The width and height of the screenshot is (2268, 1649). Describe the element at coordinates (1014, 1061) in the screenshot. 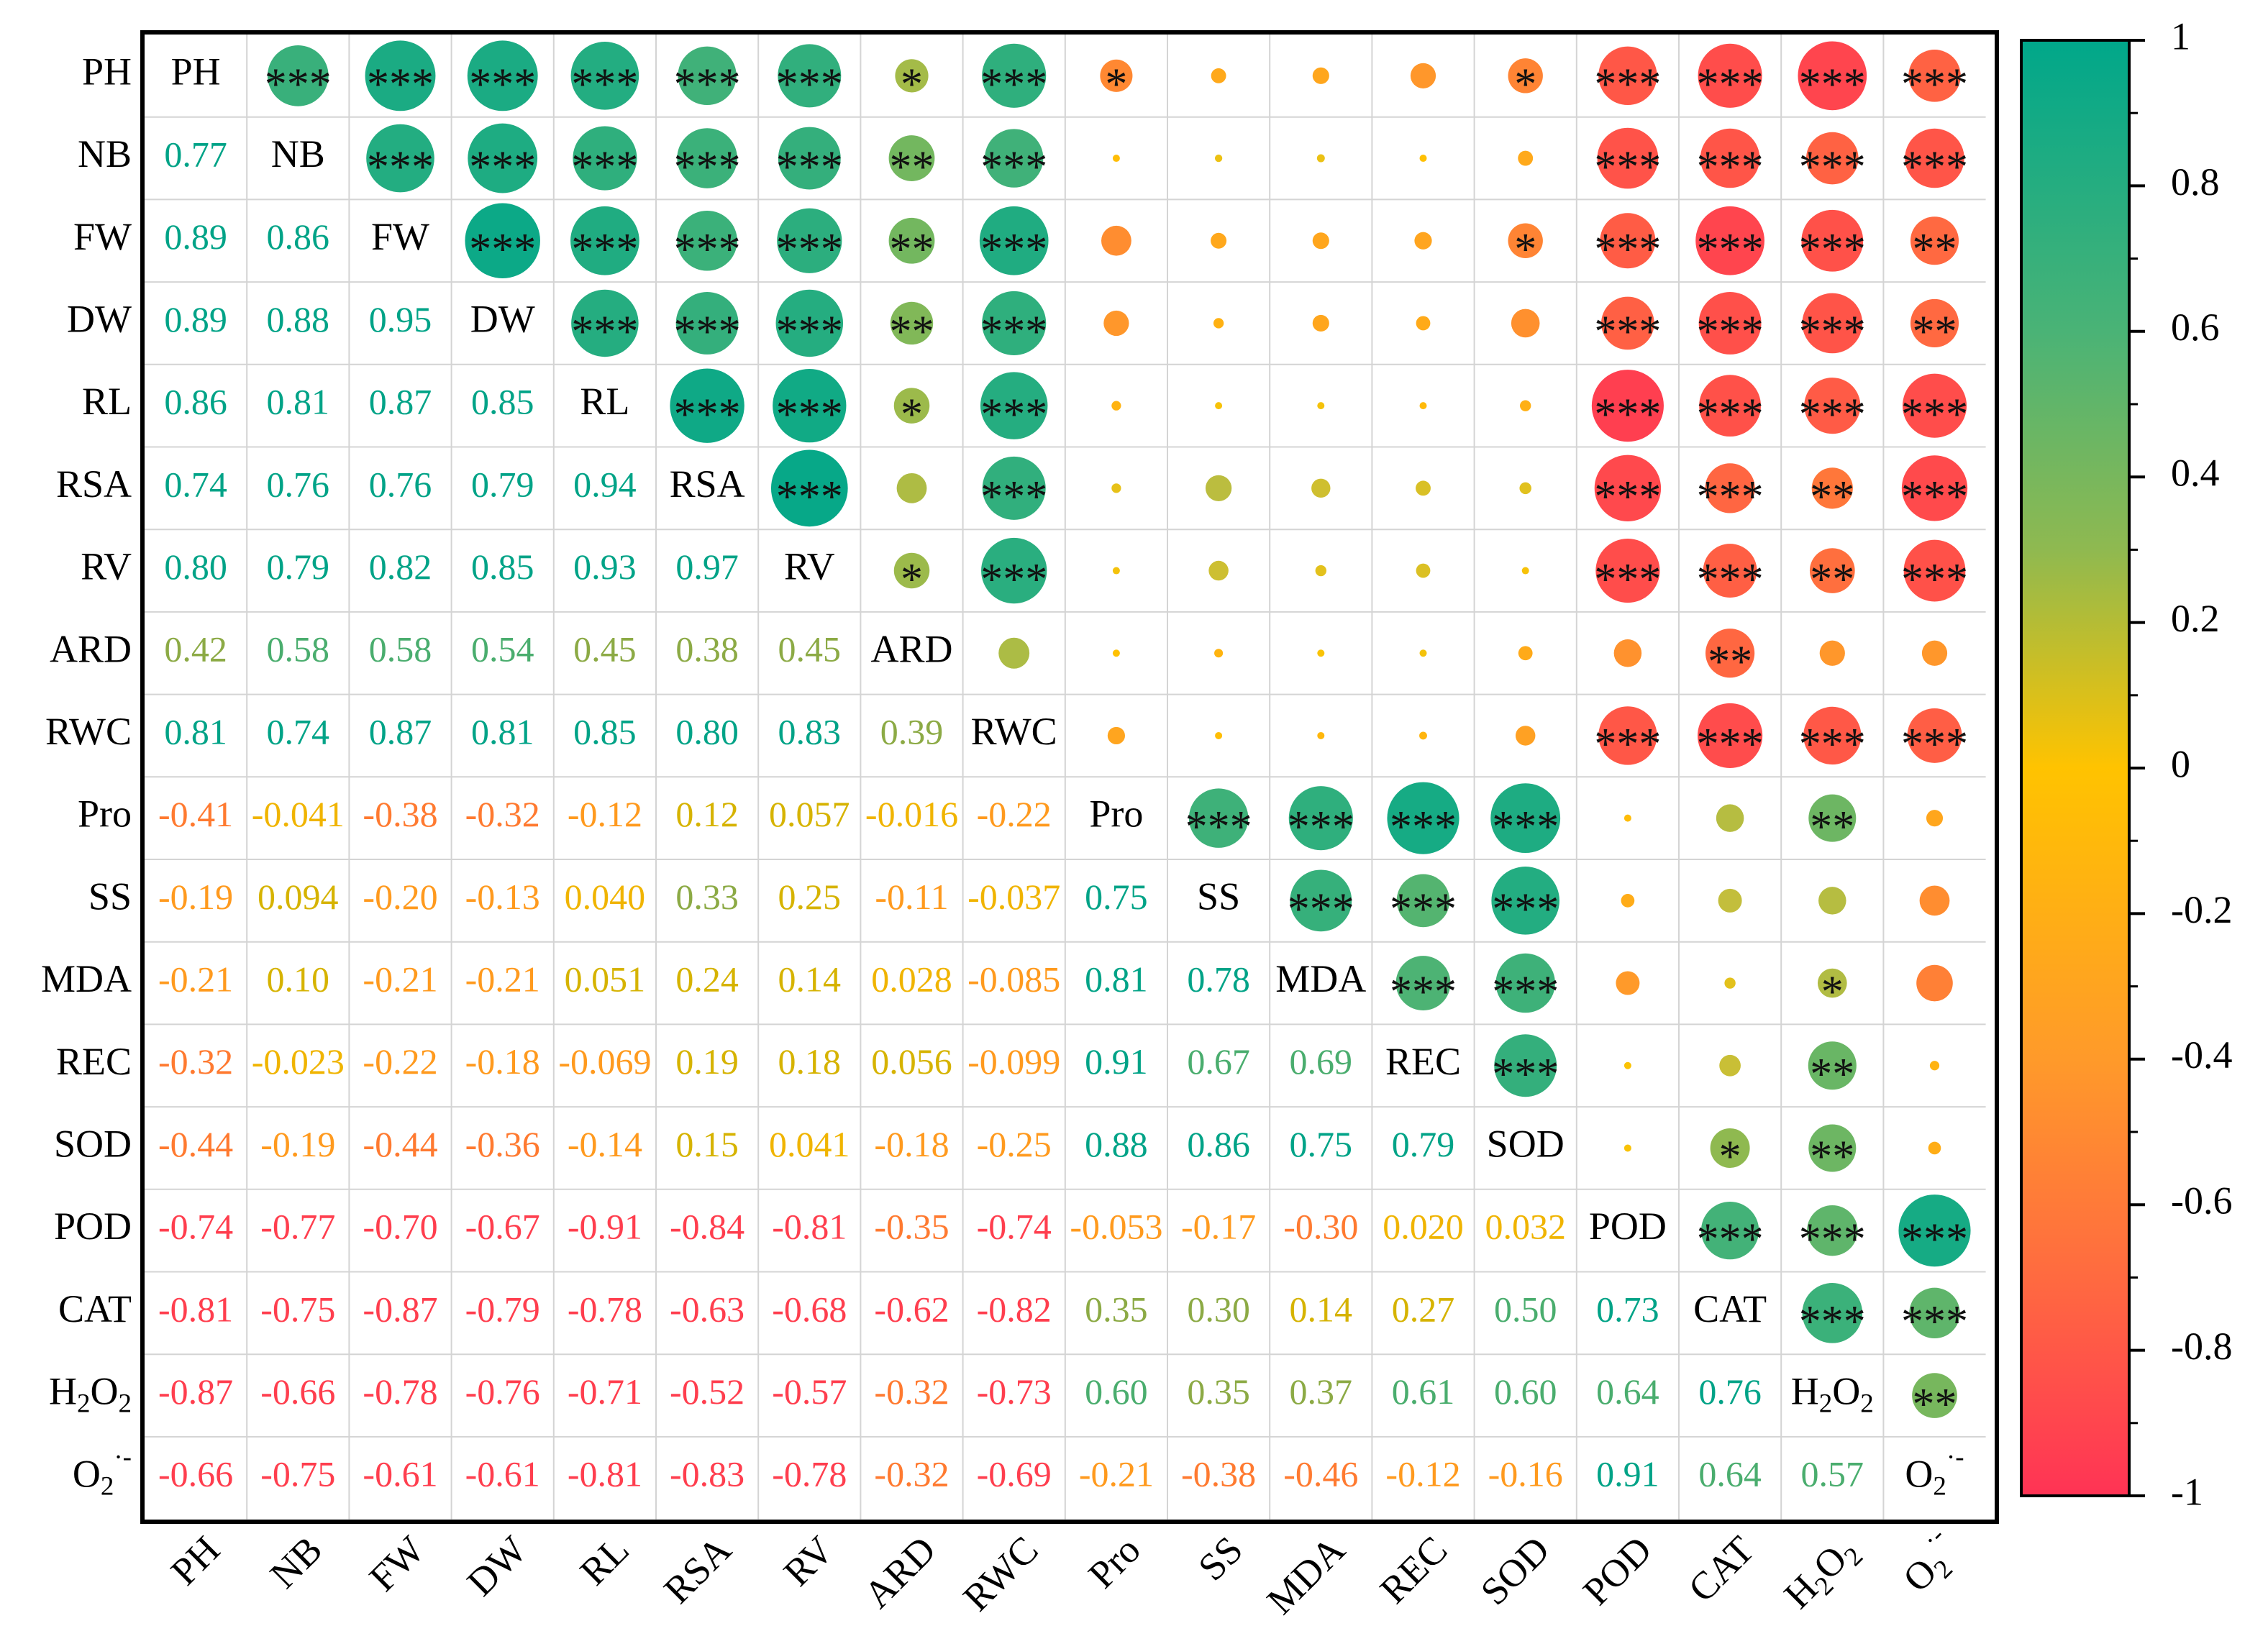

I see `corr-value: -0.099` at that location.